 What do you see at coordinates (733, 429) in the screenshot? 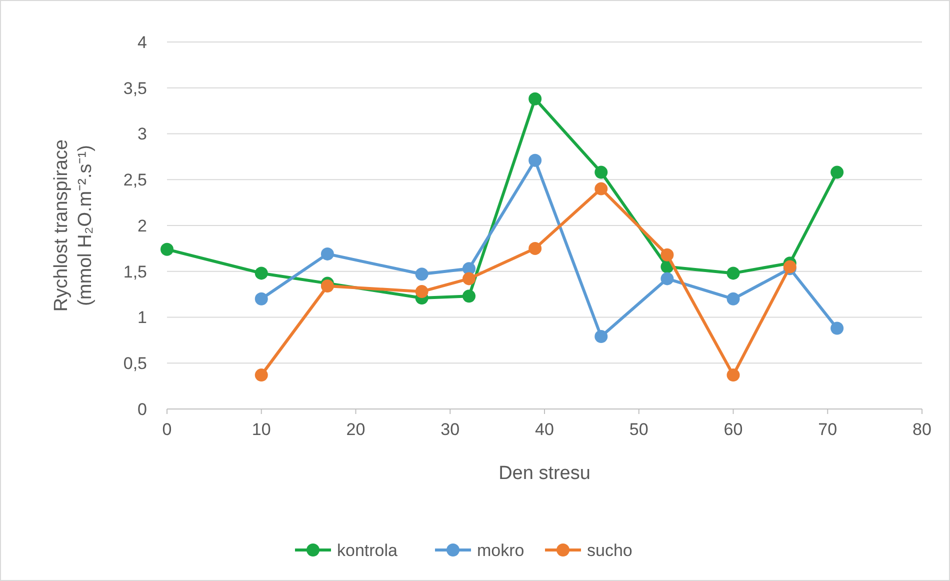
I see `x-tick-label: 60` at bounding box center [733, 429].